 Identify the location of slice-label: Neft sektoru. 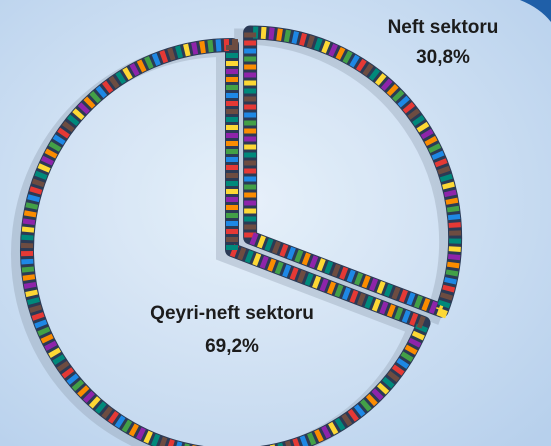
(443, 27).